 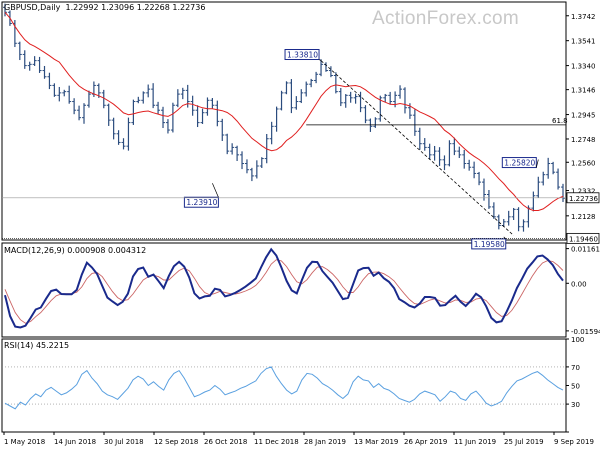 What do you see at coordinates (417, 148) in the screenshot?
I see `trend-line` at bounding box center [417, 148].